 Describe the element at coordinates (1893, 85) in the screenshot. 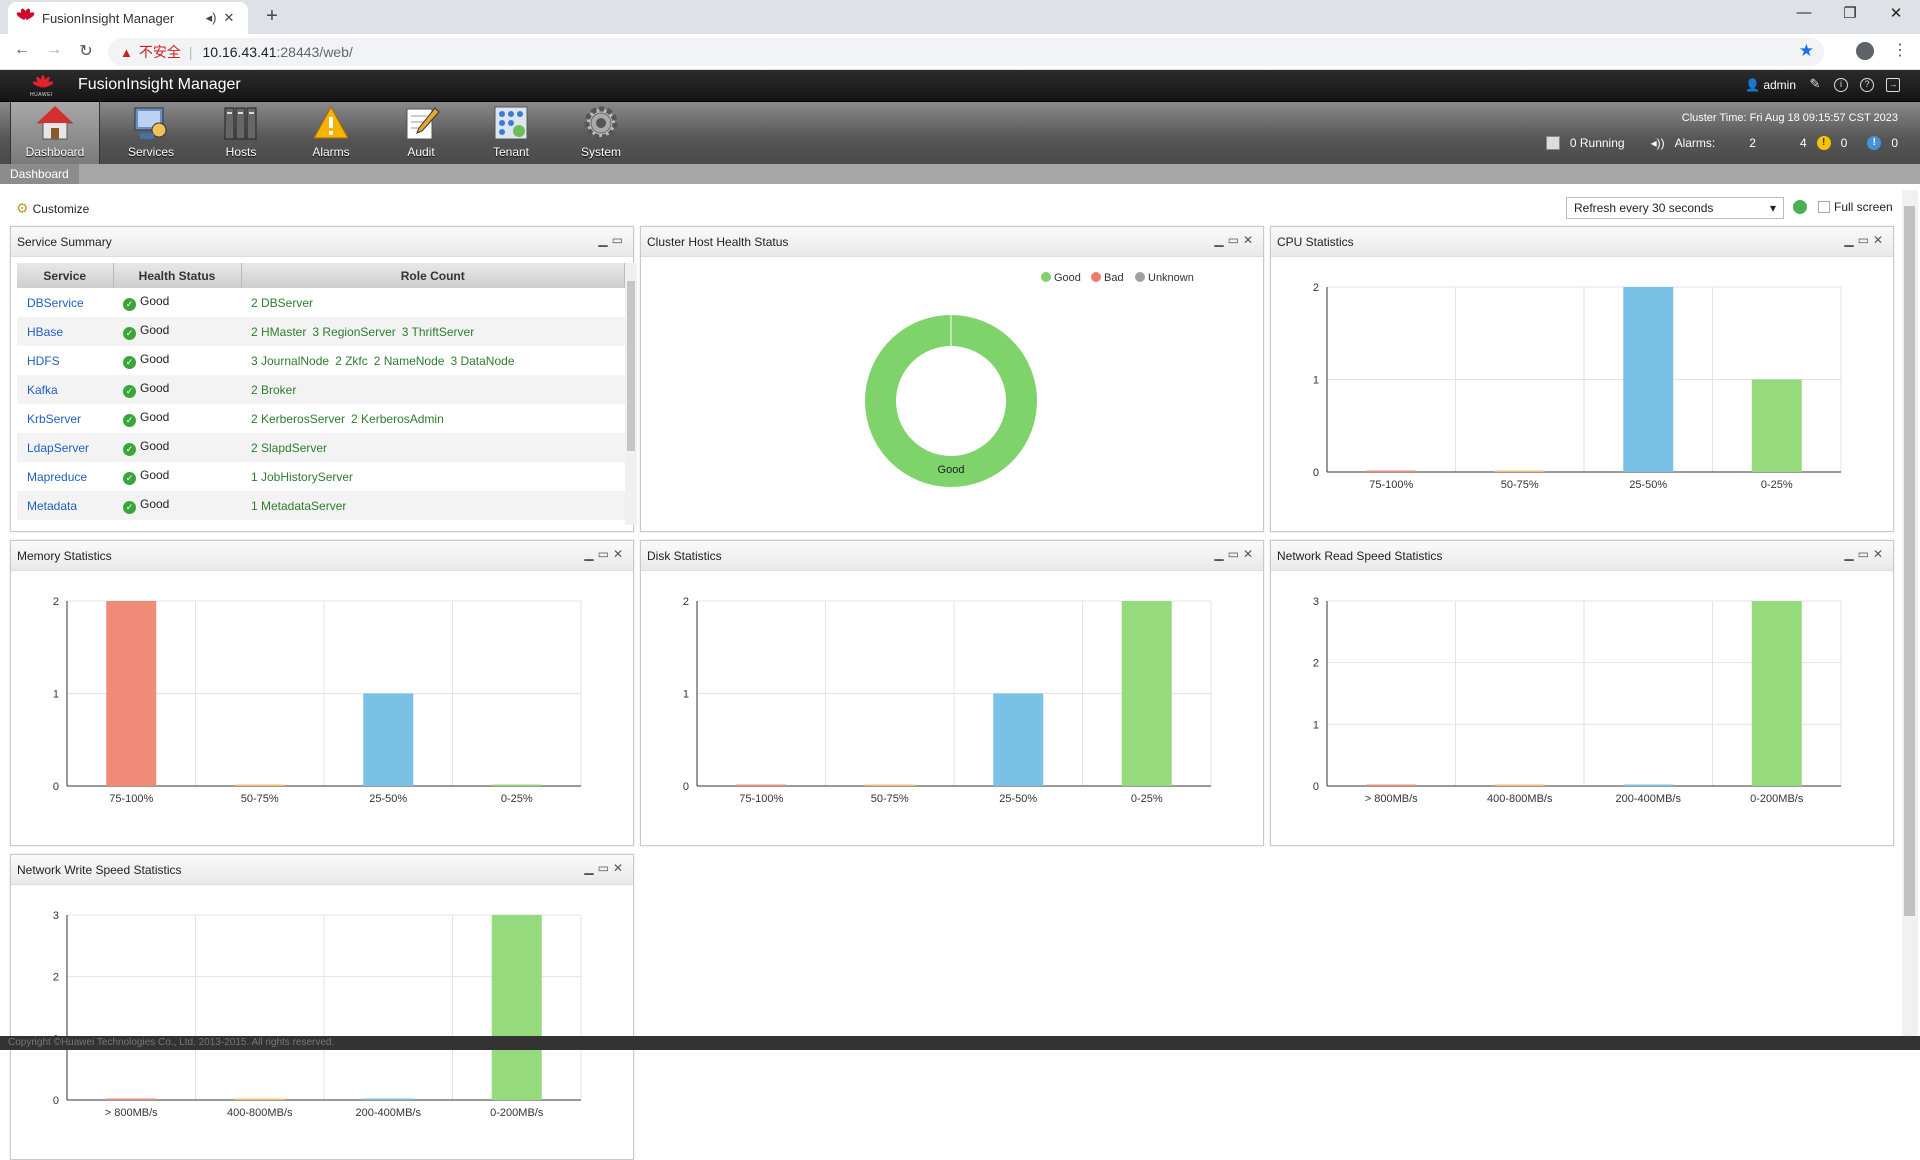

I see `logout-icon: →` at that location.